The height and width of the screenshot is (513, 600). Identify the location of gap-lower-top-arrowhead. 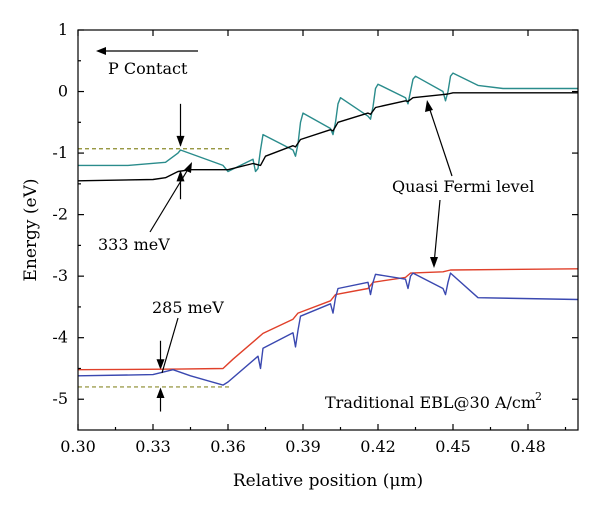
(160, 364).